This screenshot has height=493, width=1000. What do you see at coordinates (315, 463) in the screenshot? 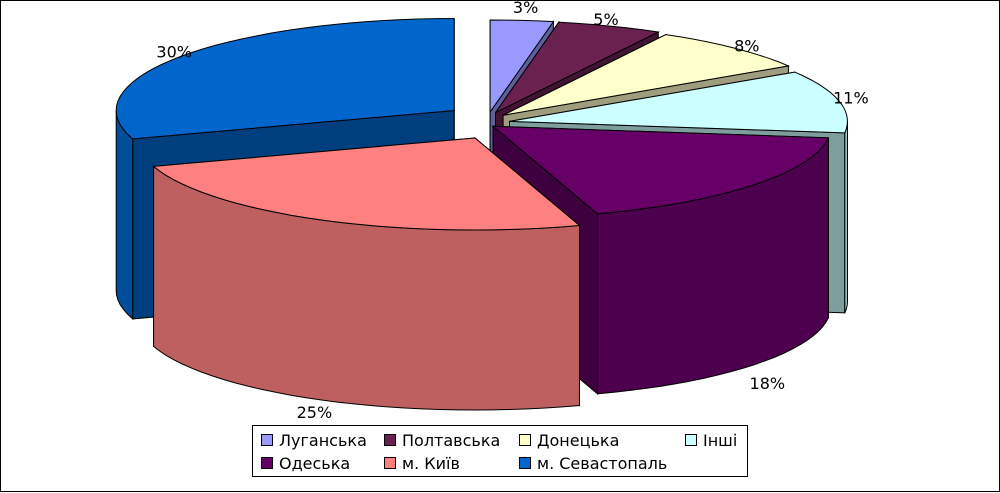
I see `legend-label: Одеська` at bounding box center [315, 463].